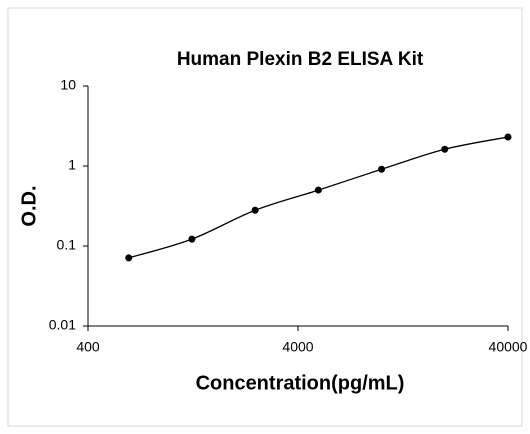 The height and width of the screenshot is (434, 530). I want to click on y-tick-label: 10, so click(68, 85).